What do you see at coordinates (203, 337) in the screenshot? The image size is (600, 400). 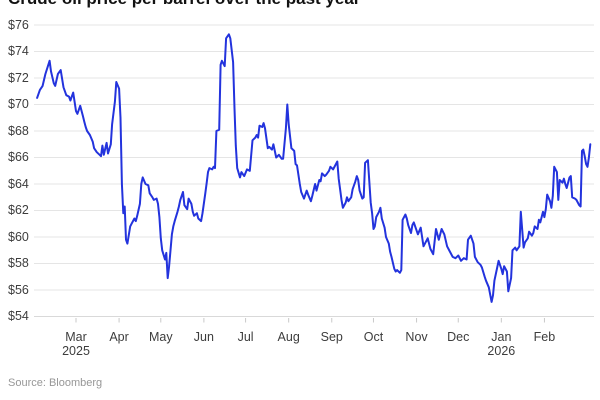 I see `x-axis-month-label: Jun` at bounding box center [203, 337].